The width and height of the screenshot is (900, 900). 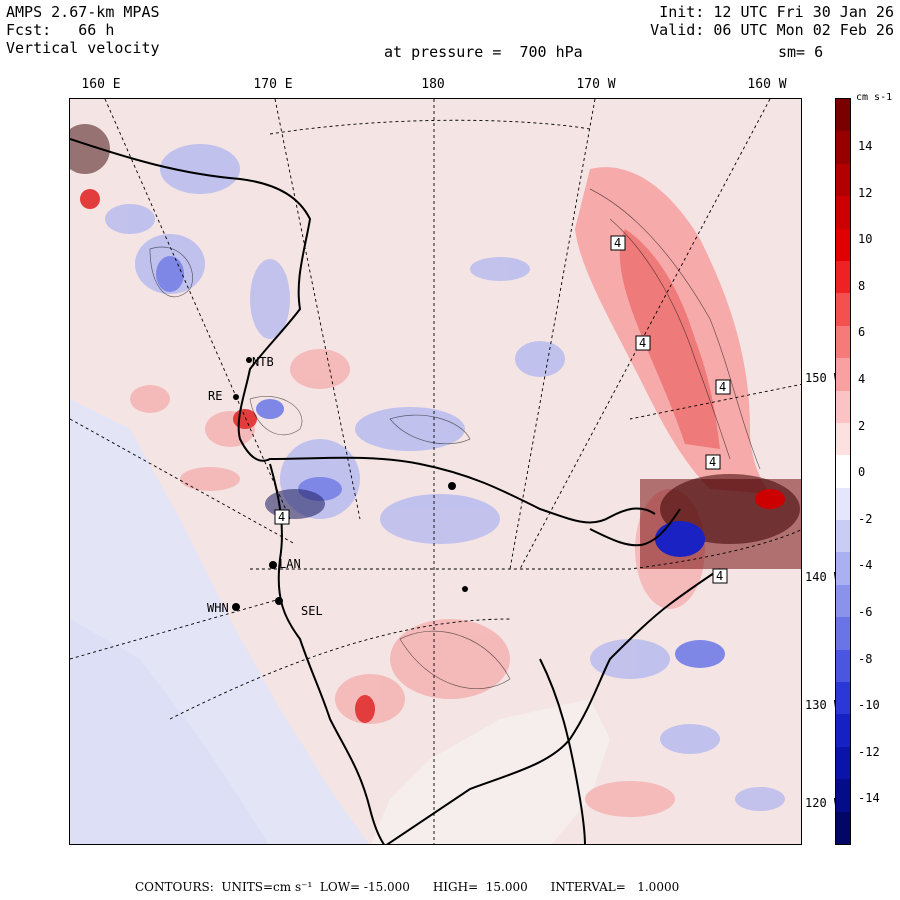 I want to click on colorbar-tick-label: -2, so click(x=865, y=518).